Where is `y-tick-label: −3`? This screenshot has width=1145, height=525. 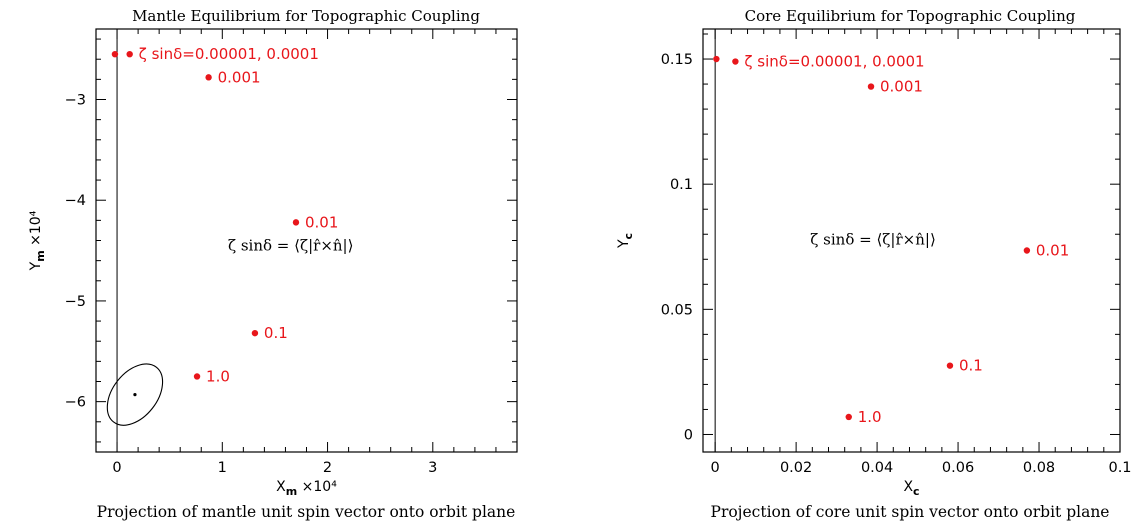
y-tick-label: −3 is located at coordinates (75, 101).